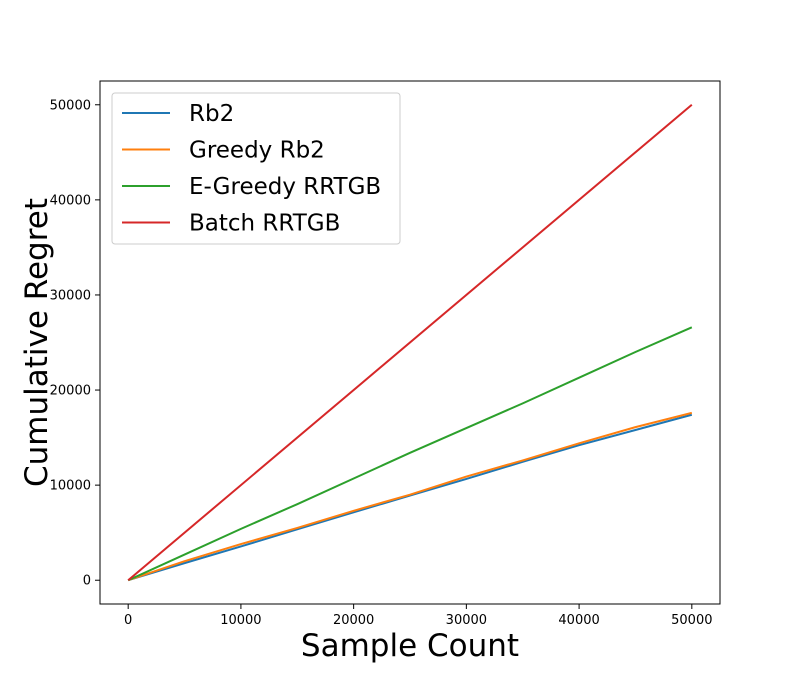  What do you see at coordinates (418, 616) in the screenshot?
I see `x-axis-ticks: 0 10000 20000 30000 40000 50000` at bounding box center [418, 616].